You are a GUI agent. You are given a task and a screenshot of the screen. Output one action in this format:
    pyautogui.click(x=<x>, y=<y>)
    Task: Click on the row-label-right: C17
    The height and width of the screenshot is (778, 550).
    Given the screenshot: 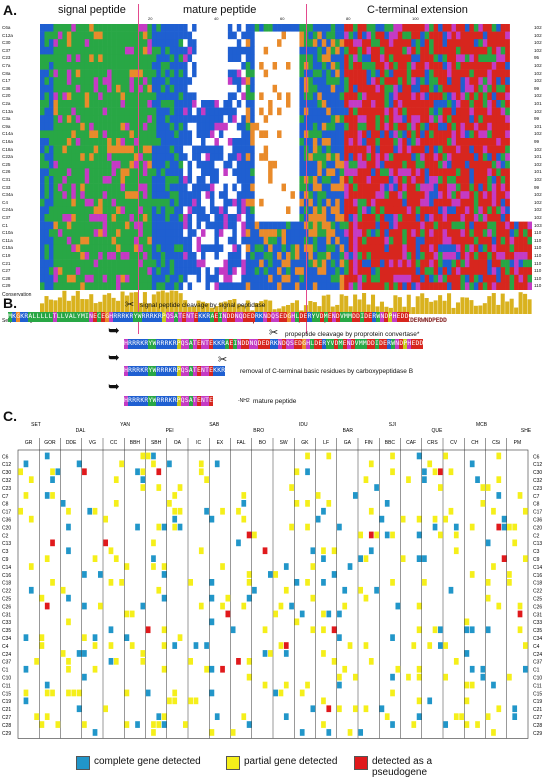 What is the action you would take?
    pyautogui.click(x=537, y=513)
    